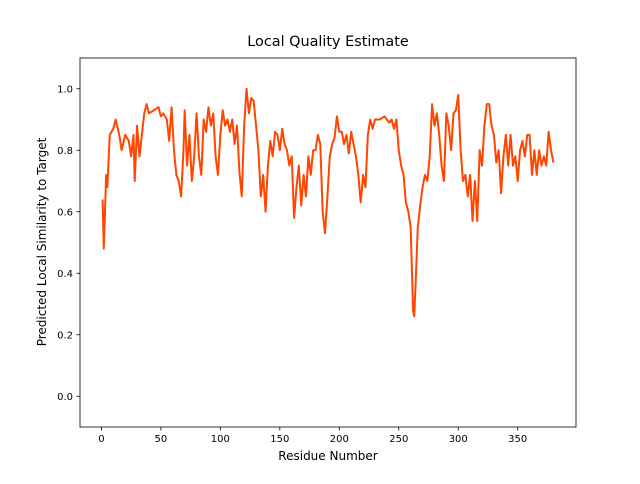 The image size is (640, 484). I want to click on x-tick-label: 200, so click(339, 439).